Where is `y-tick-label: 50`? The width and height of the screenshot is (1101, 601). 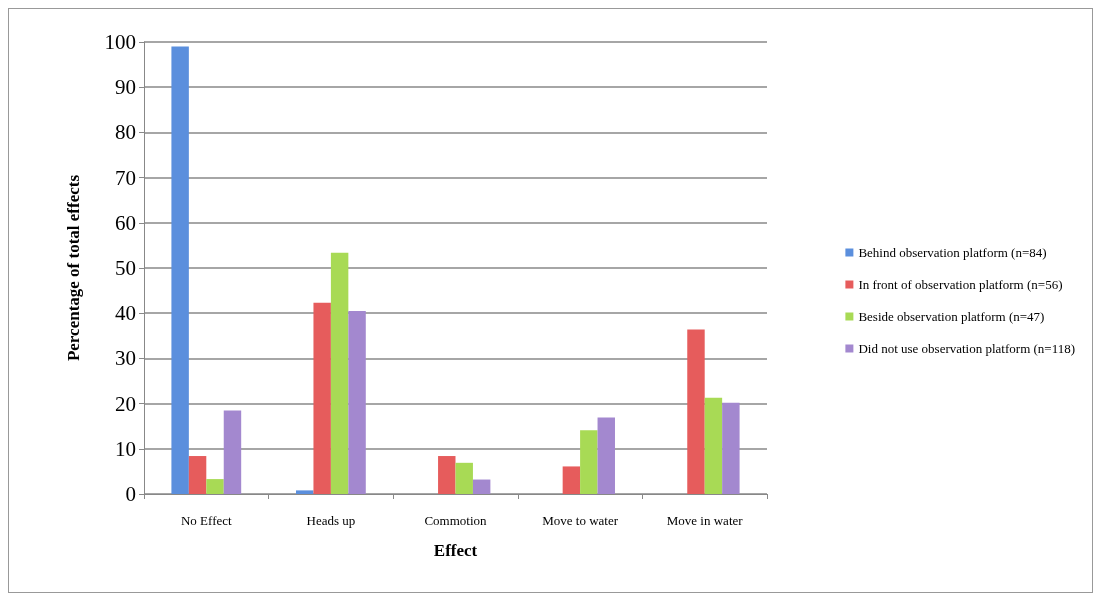
y-tick-label: 50 is located at coordinates (125, 268).